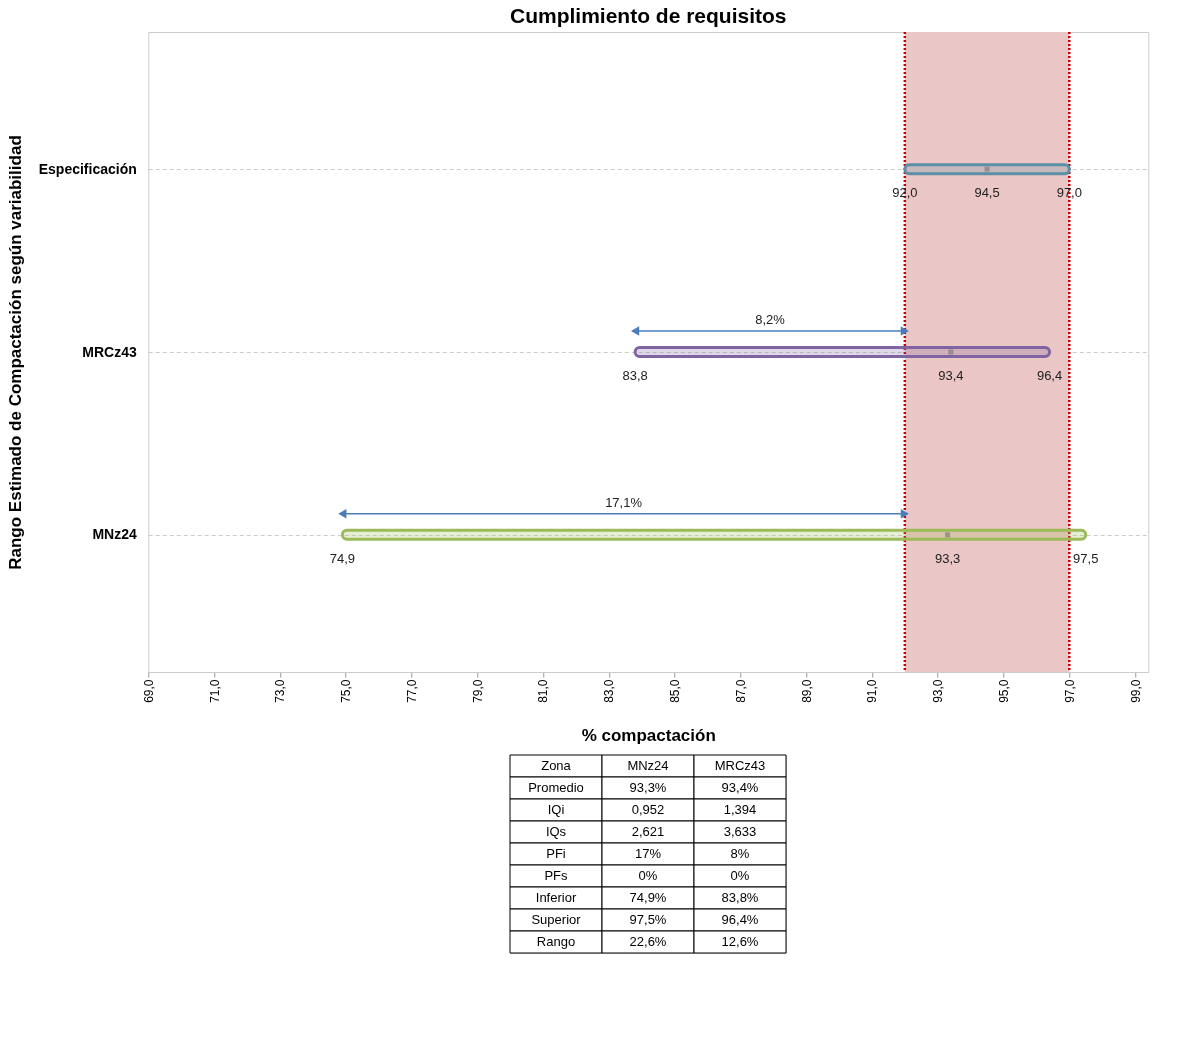 Image resolution: width=1204 pixels, height=1055 pixels. Describe the element at coordinates (1004, 691) in the screenshot. I see `x-tick-label: 95,0` at that location.